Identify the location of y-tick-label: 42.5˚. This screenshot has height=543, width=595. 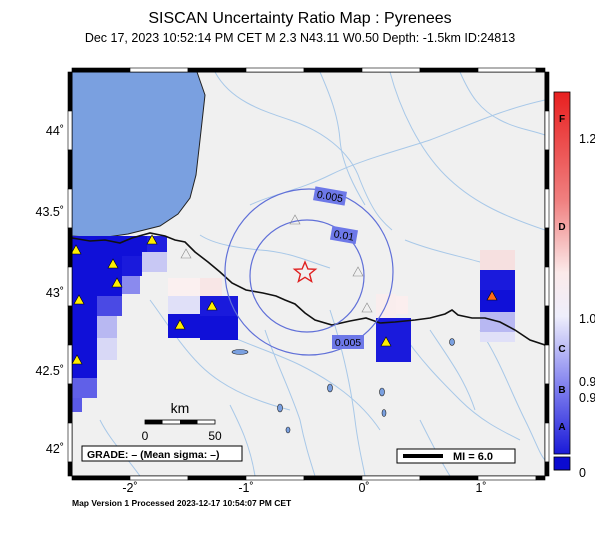
(50, 371).